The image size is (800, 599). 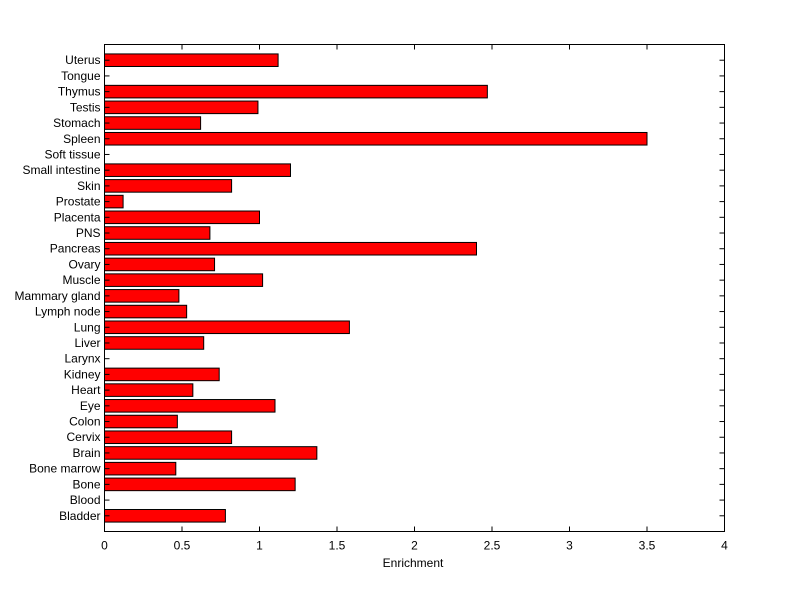 I want to click on y-tick-label: Kidney, so click(x=82, y=374).